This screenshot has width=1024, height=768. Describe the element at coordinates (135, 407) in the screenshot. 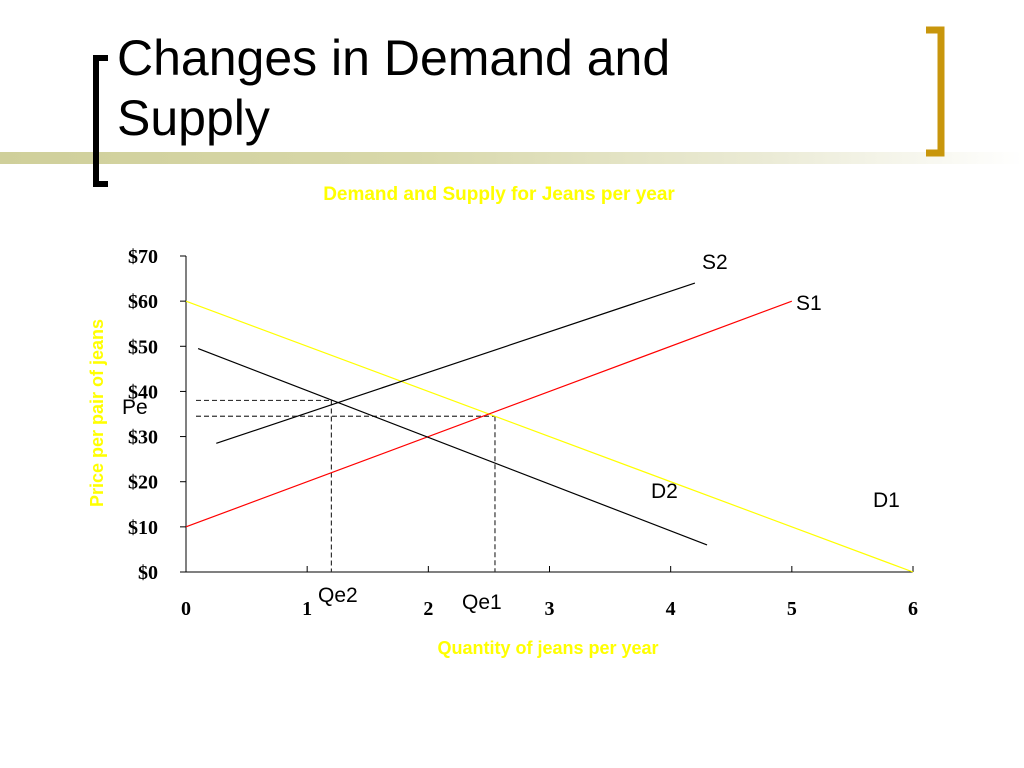

I see `pe-label: Pe` at that location.